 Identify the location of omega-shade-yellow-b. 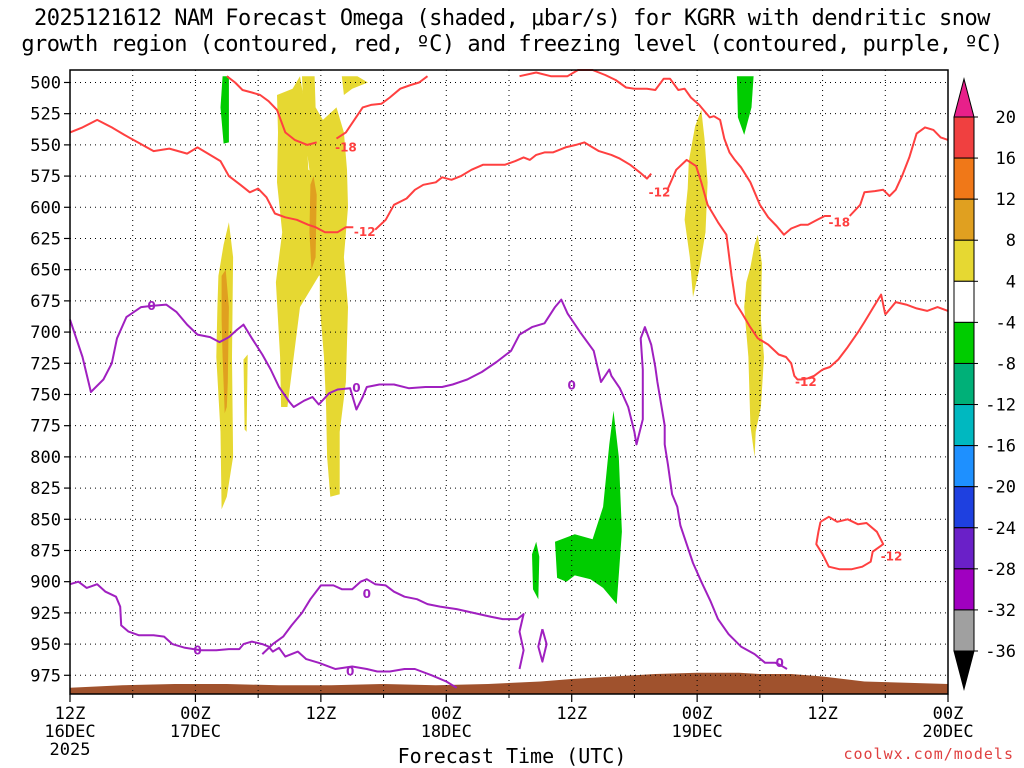
(245, 393).